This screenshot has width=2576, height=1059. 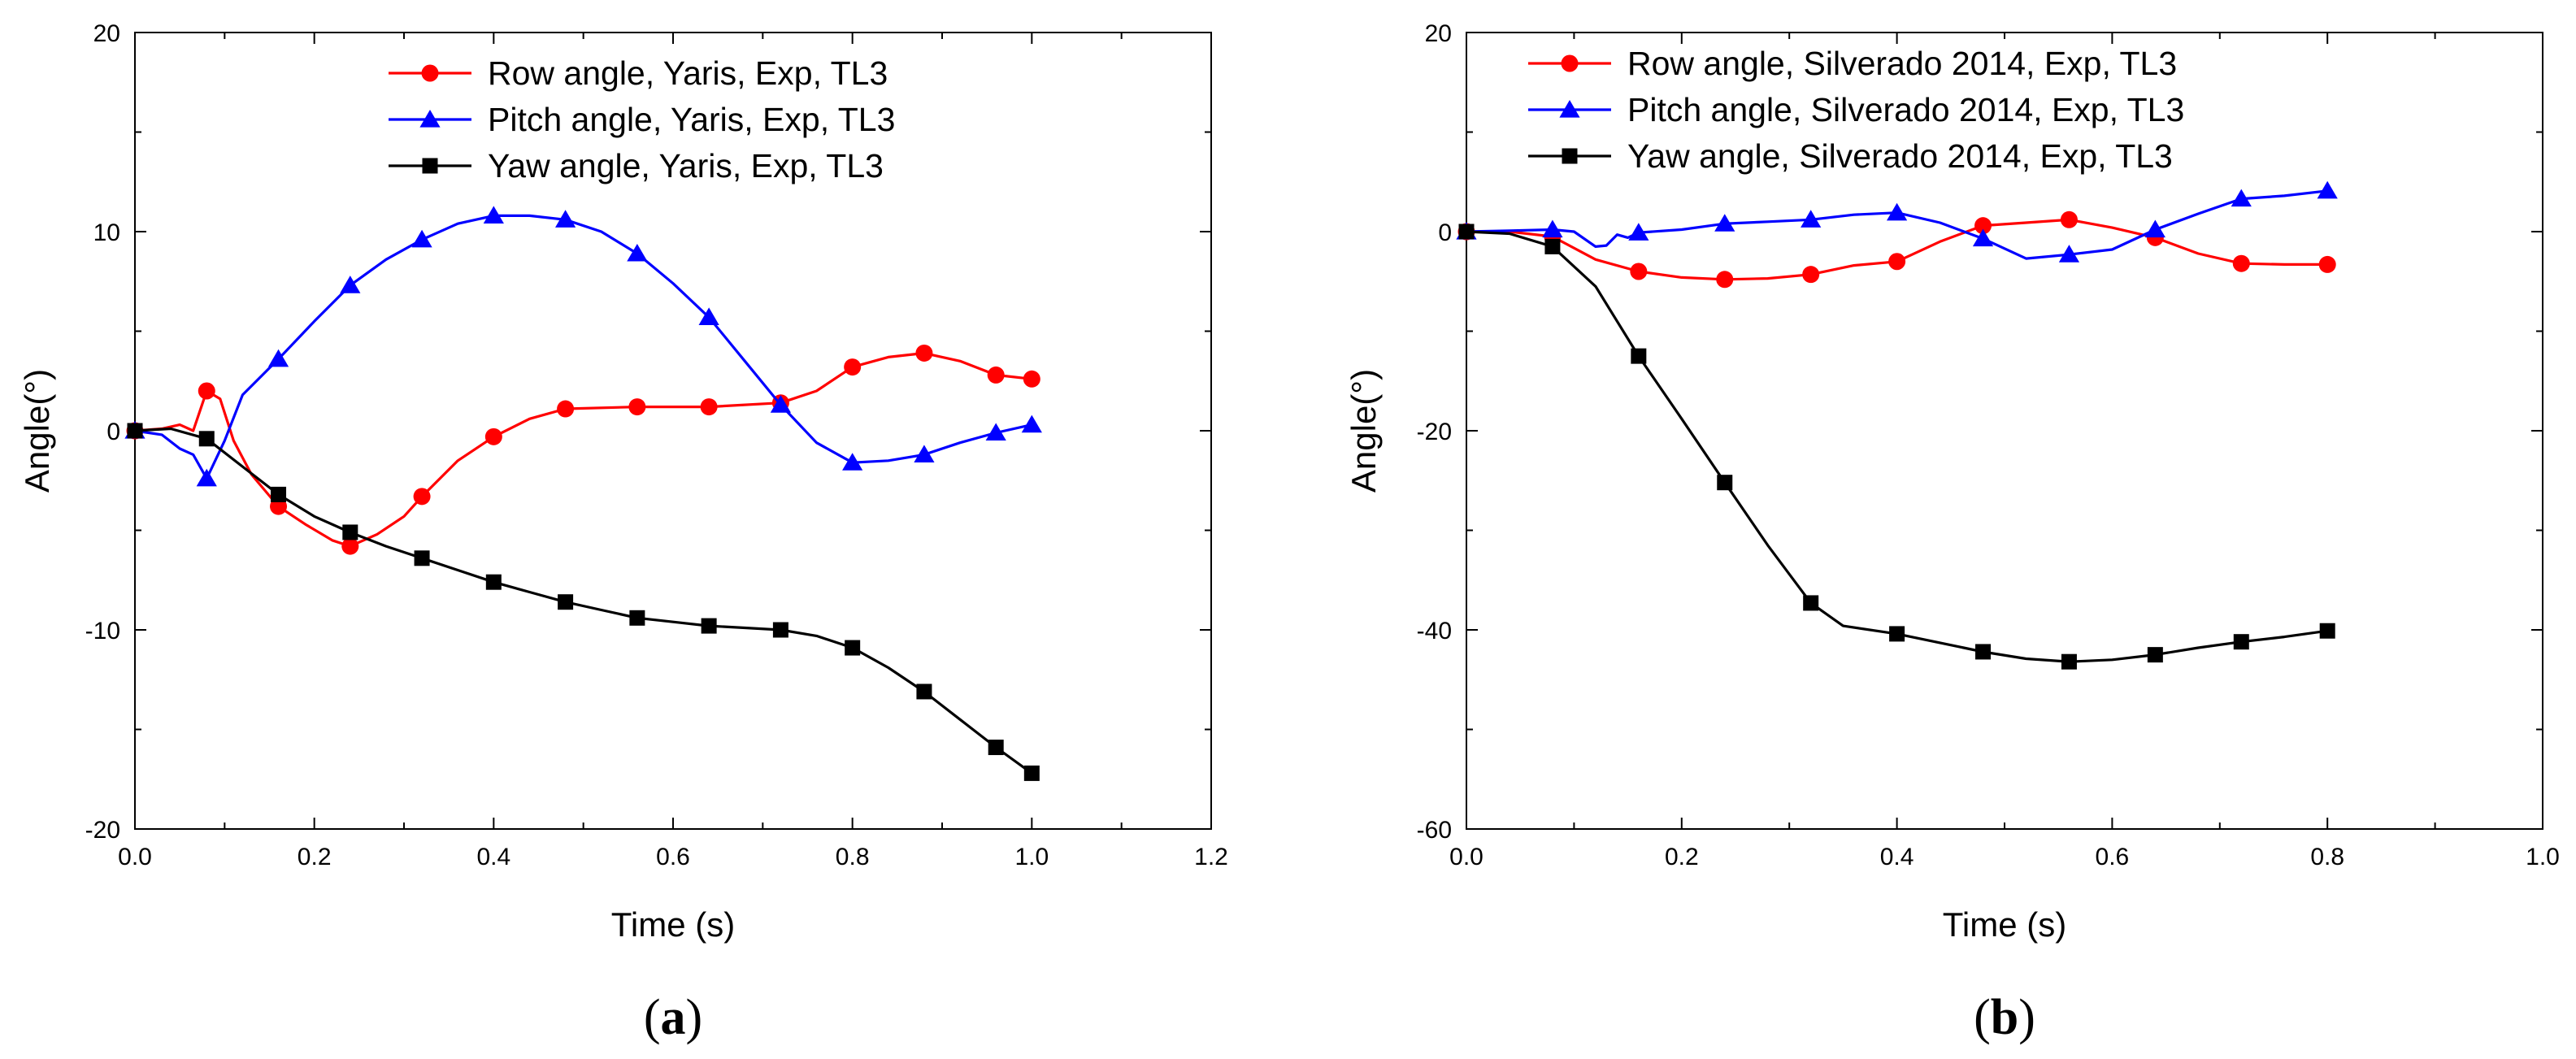 What do you see at coordinates (430, 73) in the screenshot?
I see `legend-marker-row-angle-yaris-exp-tl3` at bounding box center [430, 73].